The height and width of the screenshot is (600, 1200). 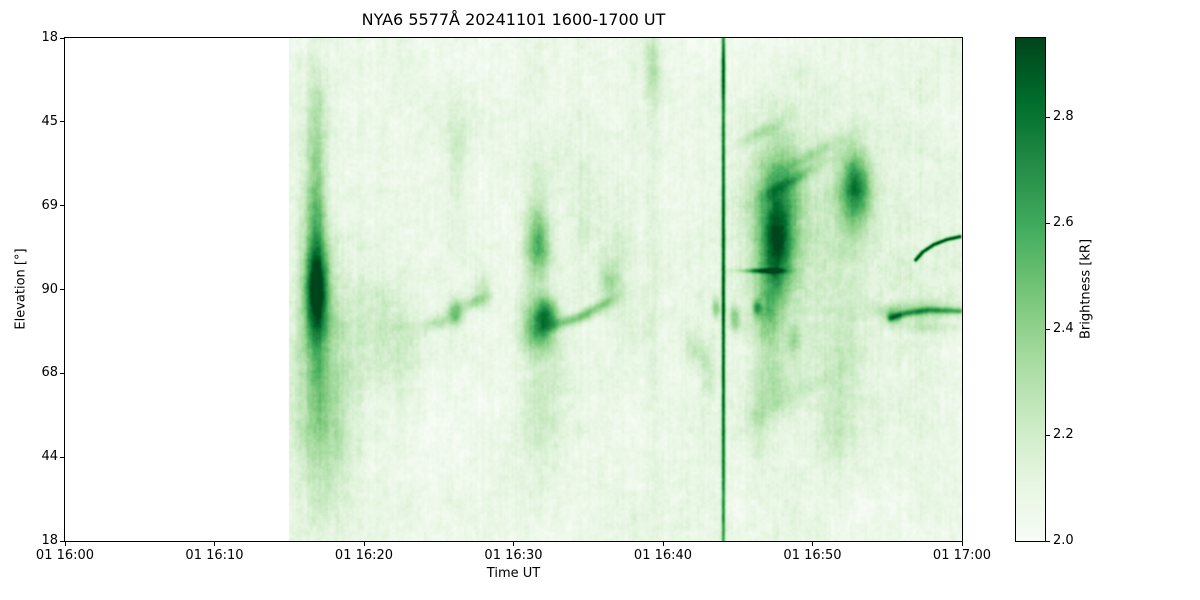 What do you see at coordinates (1063, 223) in the screenshot?
I see `colorbar-tick-label: 2.6` at bounding box center [1063, 223].